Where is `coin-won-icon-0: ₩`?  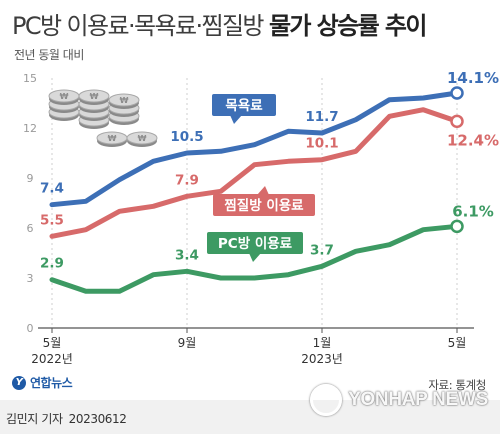
coin-won-icon-0: ₩ is located at coordinates (64, 96).